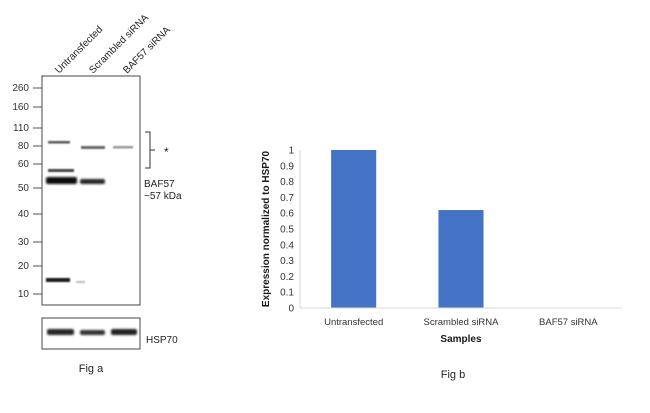 The width and height of the screenshot is (650, 413). I want to click on main-blot-membrane, so click(91, 190).